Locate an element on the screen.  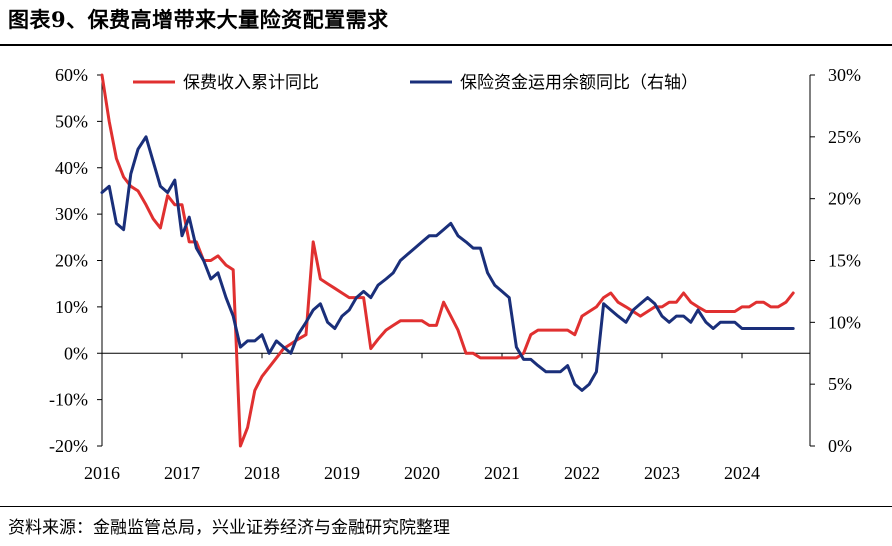
legend-label-2: 保险资金运用余额同比（右轴） is located at coordinates (579, 83).